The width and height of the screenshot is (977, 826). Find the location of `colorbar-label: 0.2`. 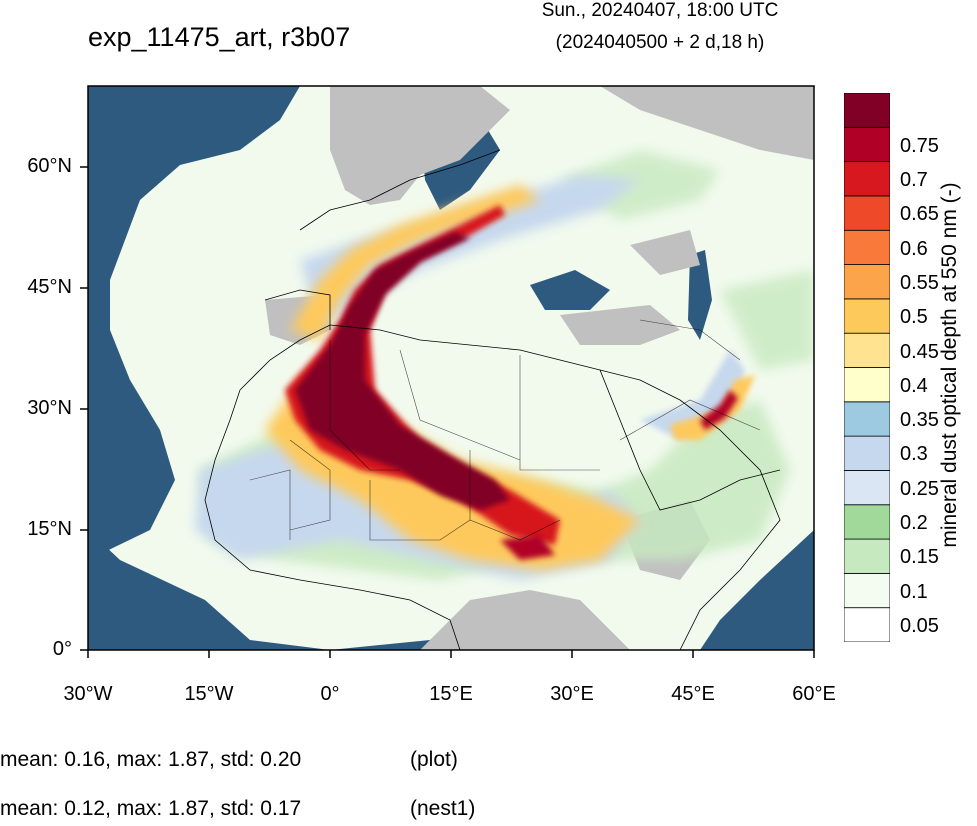

colorbar-label: 0.2 is located at coordinates (914, 523).